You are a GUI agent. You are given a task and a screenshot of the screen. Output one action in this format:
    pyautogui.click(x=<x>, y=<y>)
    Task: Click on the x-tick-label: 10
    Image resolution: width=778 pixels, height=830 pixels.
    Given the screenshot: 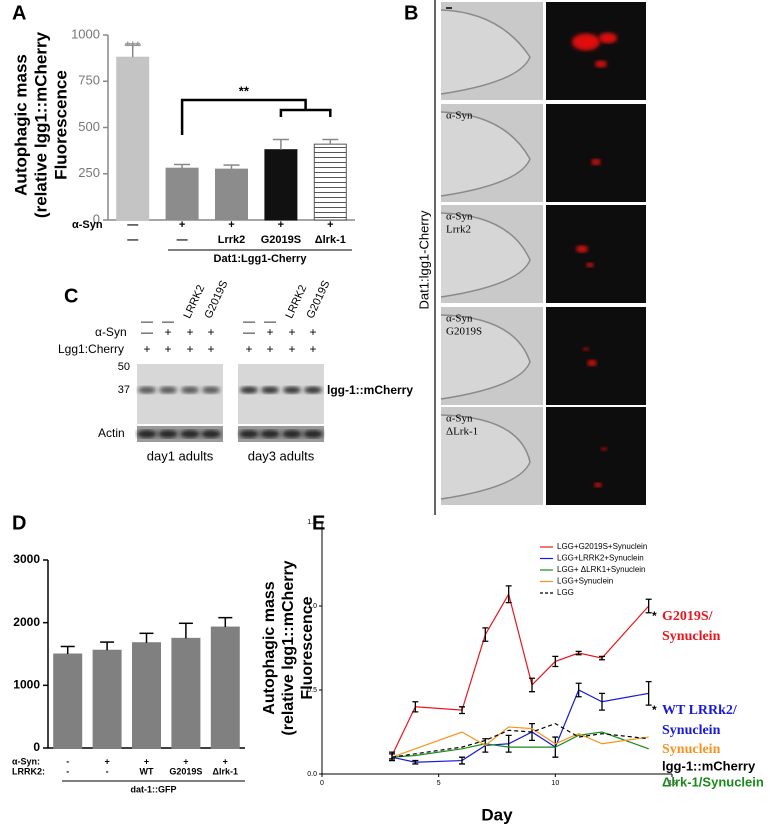 What is the action you would take?
    pyautogui.click(x=555, y=783)
    